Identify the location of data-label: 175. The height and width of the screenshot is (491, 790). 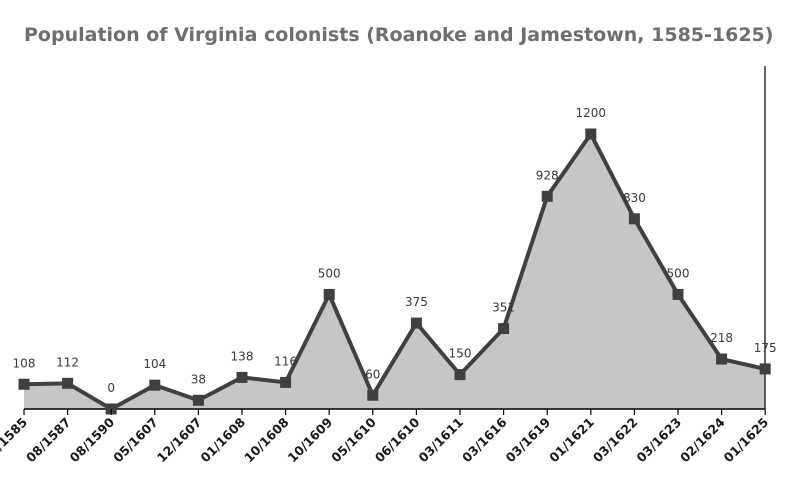
(765, 348).